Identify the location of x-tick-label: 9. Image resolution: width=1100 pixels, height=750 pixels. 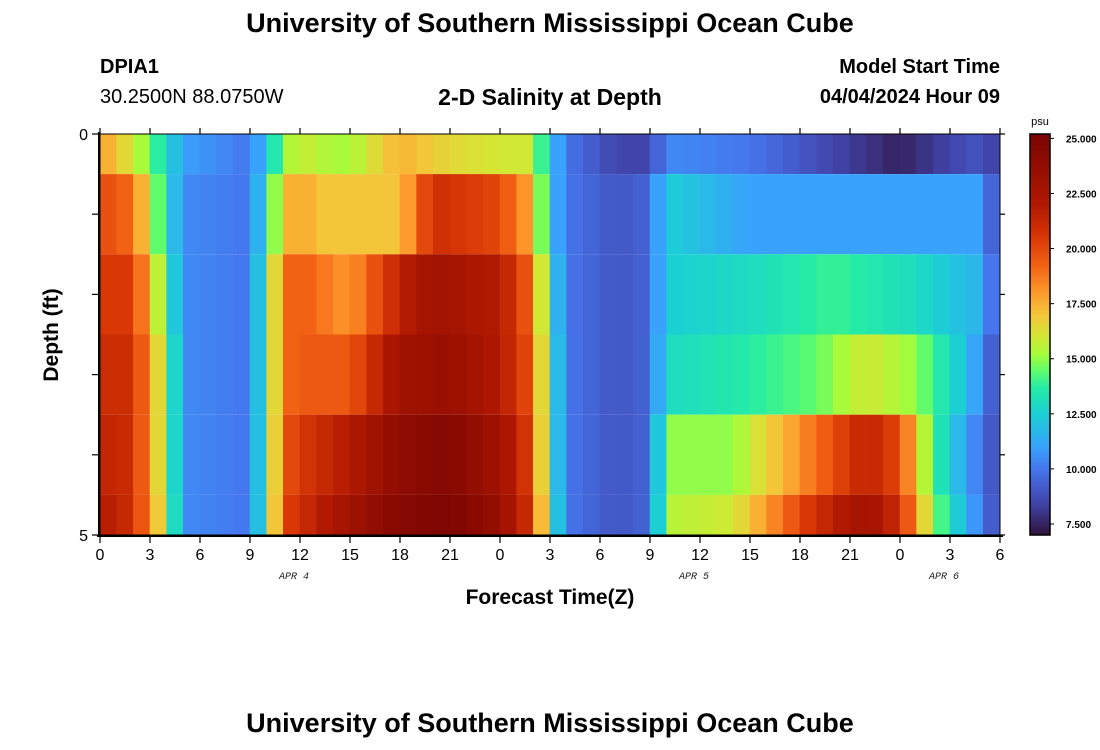
(250, 555).